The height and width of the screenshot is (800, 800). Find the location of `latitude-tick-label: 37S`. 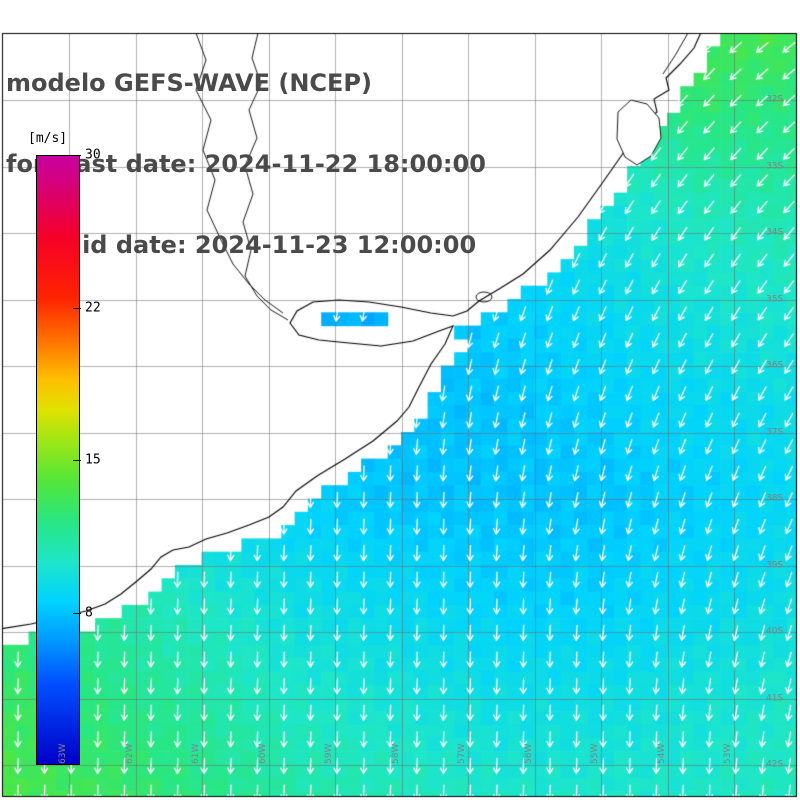

latitude-tick-label: 37S is located at coordinates (775, 432).